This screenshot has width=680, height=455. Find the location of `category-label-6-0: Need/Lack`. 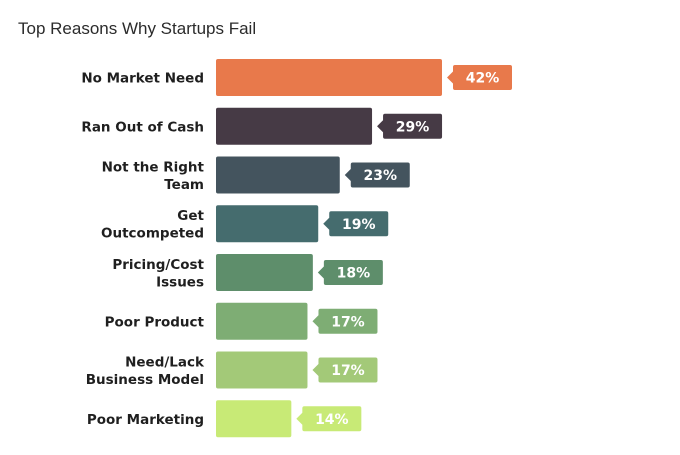

category-label-6-0: Need/Lack is located at coordinates (165, 362).